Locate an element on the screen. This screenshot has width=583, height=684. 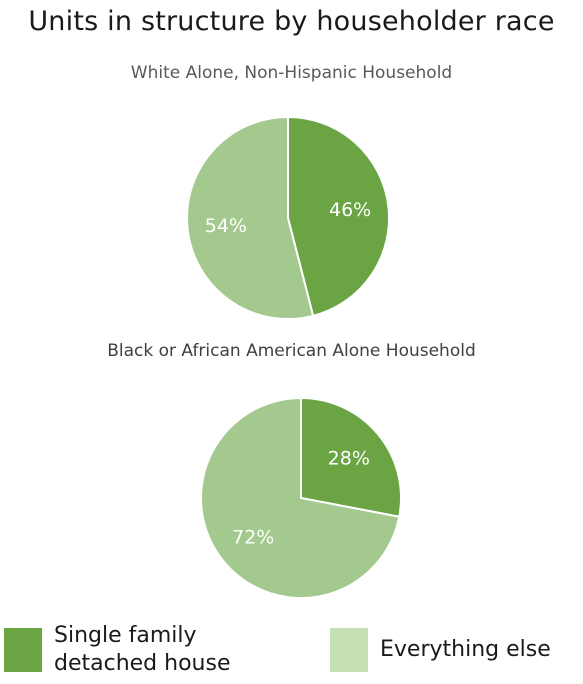
pie-chart-black: 28% 72% is located at coordinates (301, 497).